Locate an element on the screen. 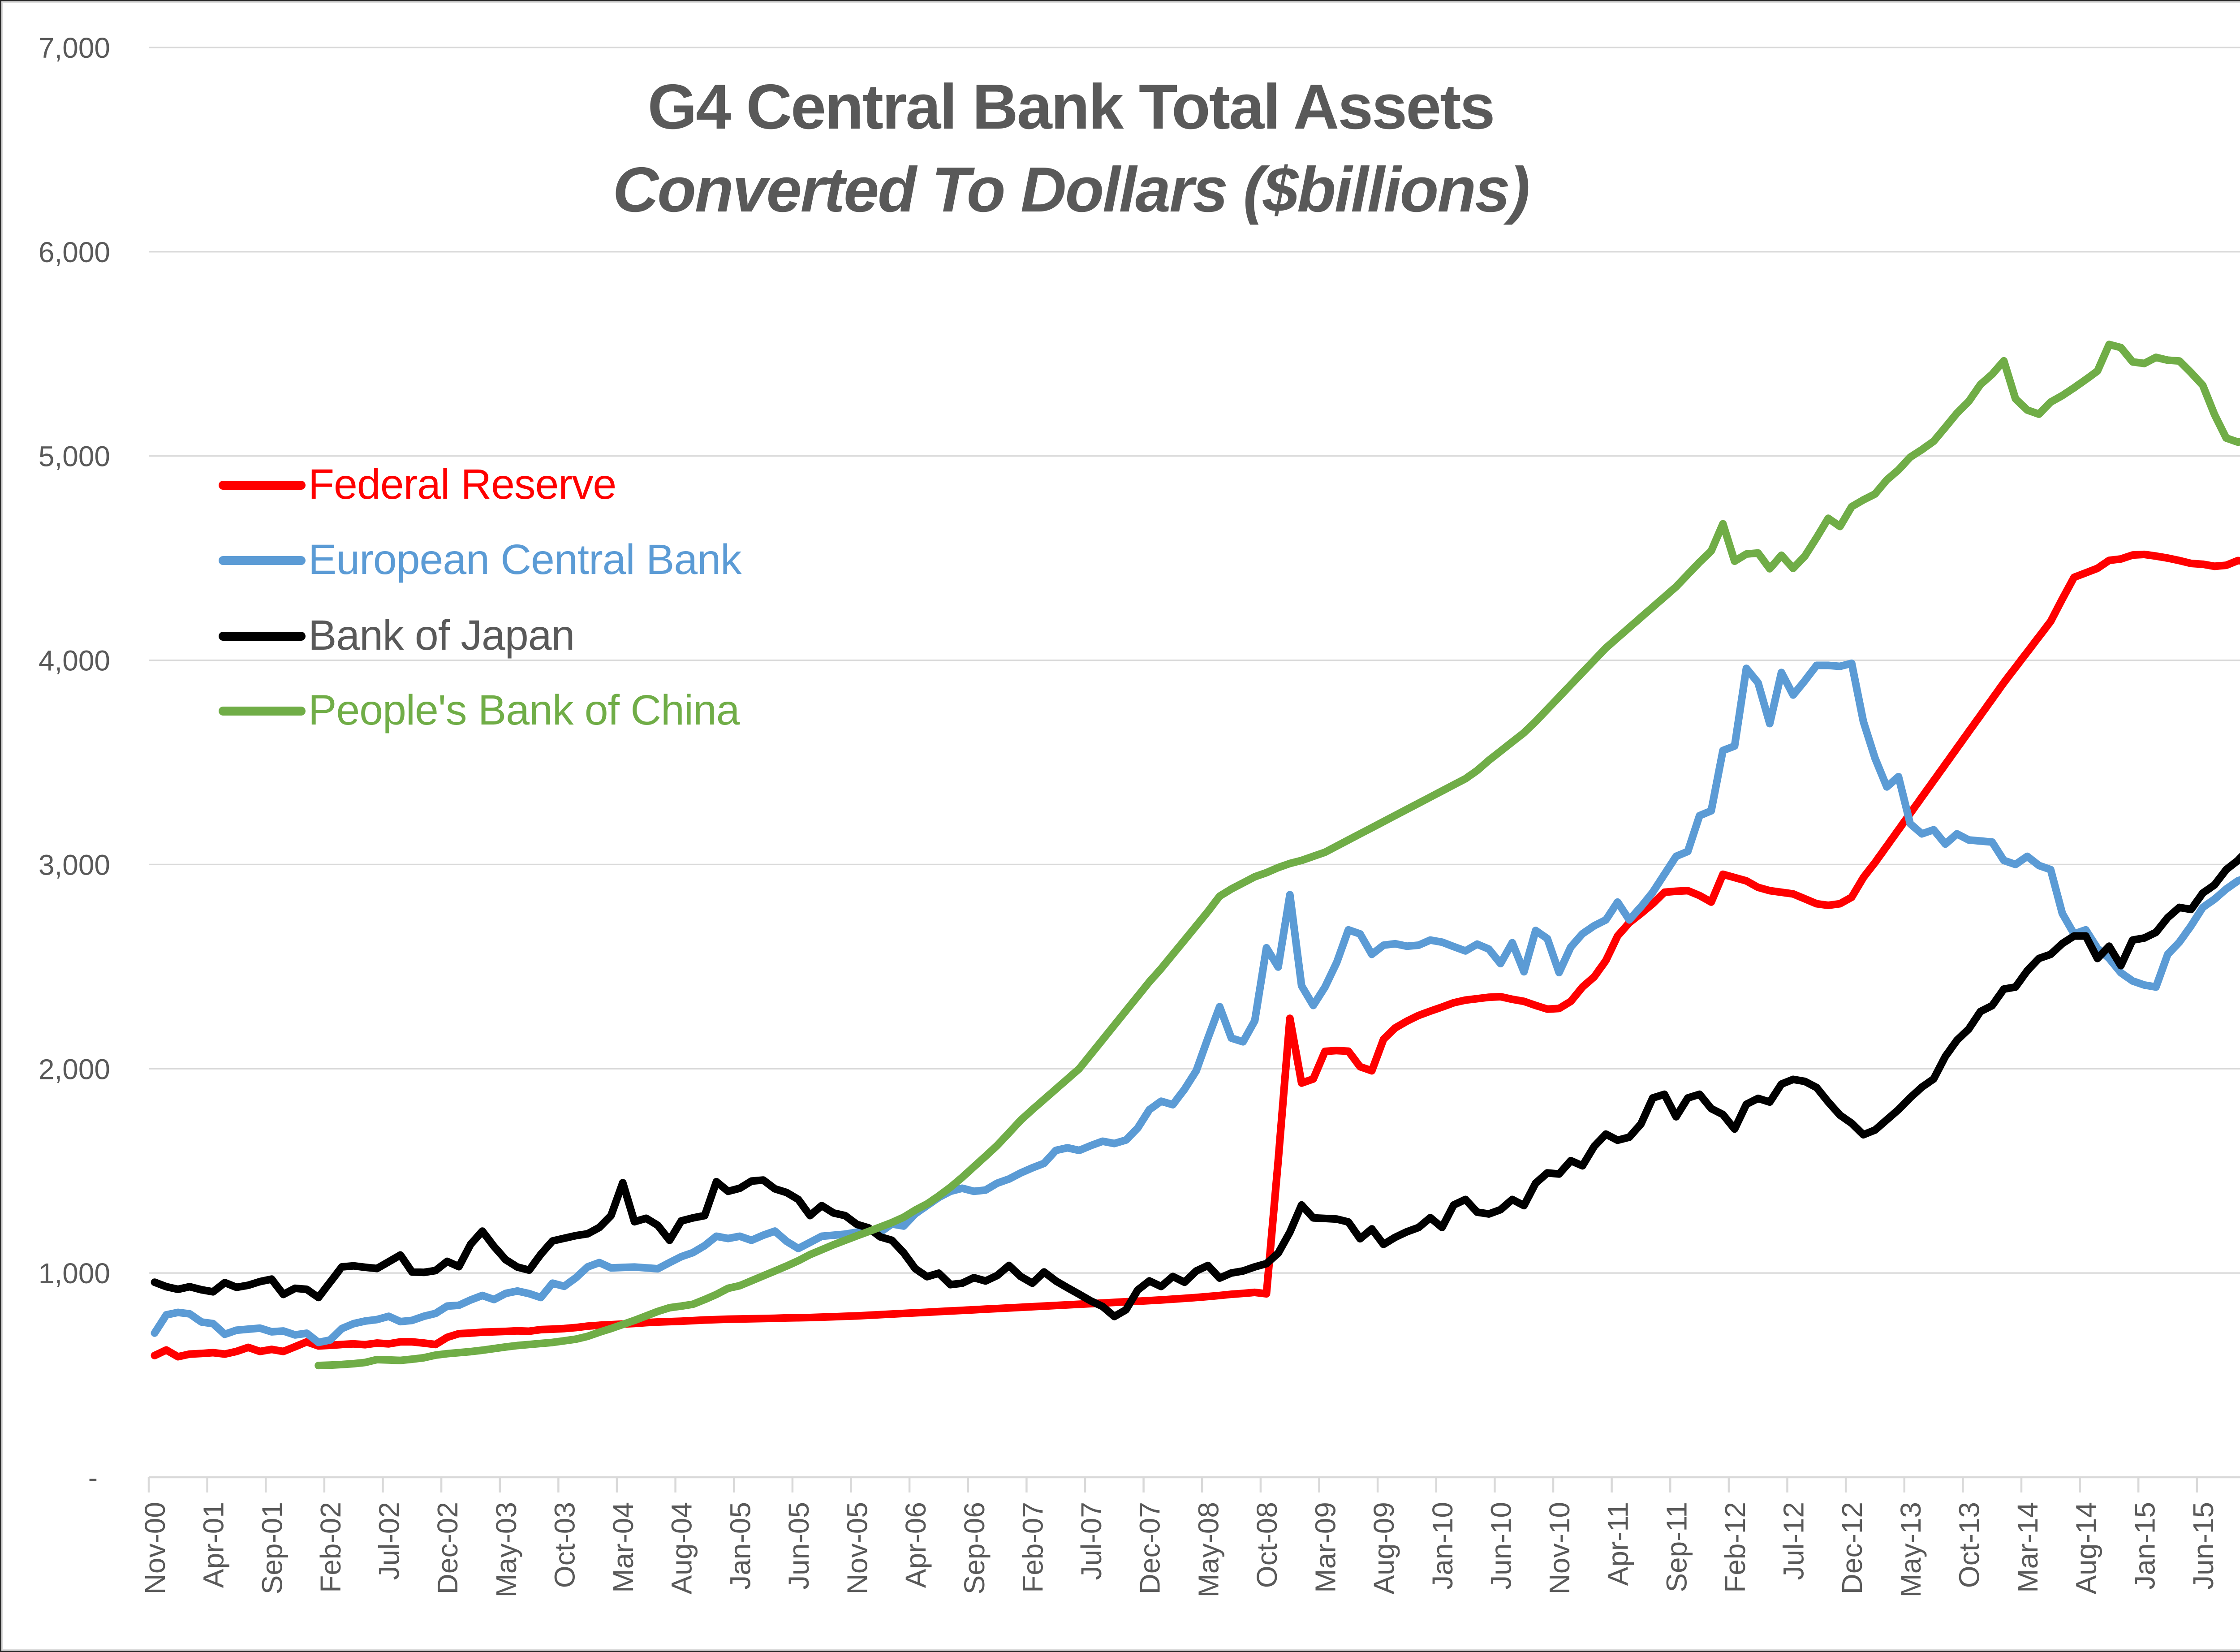 This screenshot has height=1652, width=2240. svg-text: Jan-15 is located at coordinates (2144, 1546).